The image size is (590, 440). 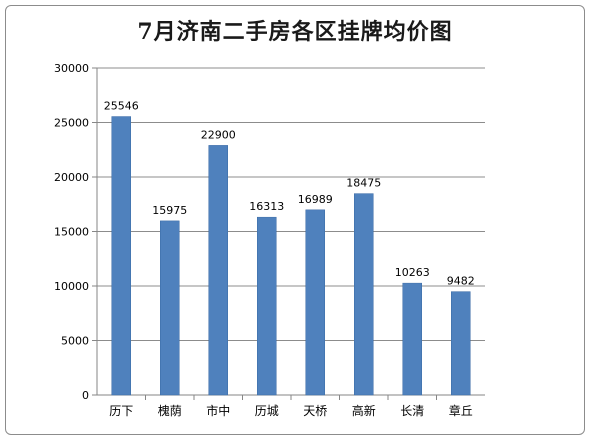 I want to click on x-tick-label: 章丘, so click(x=461, y=410).